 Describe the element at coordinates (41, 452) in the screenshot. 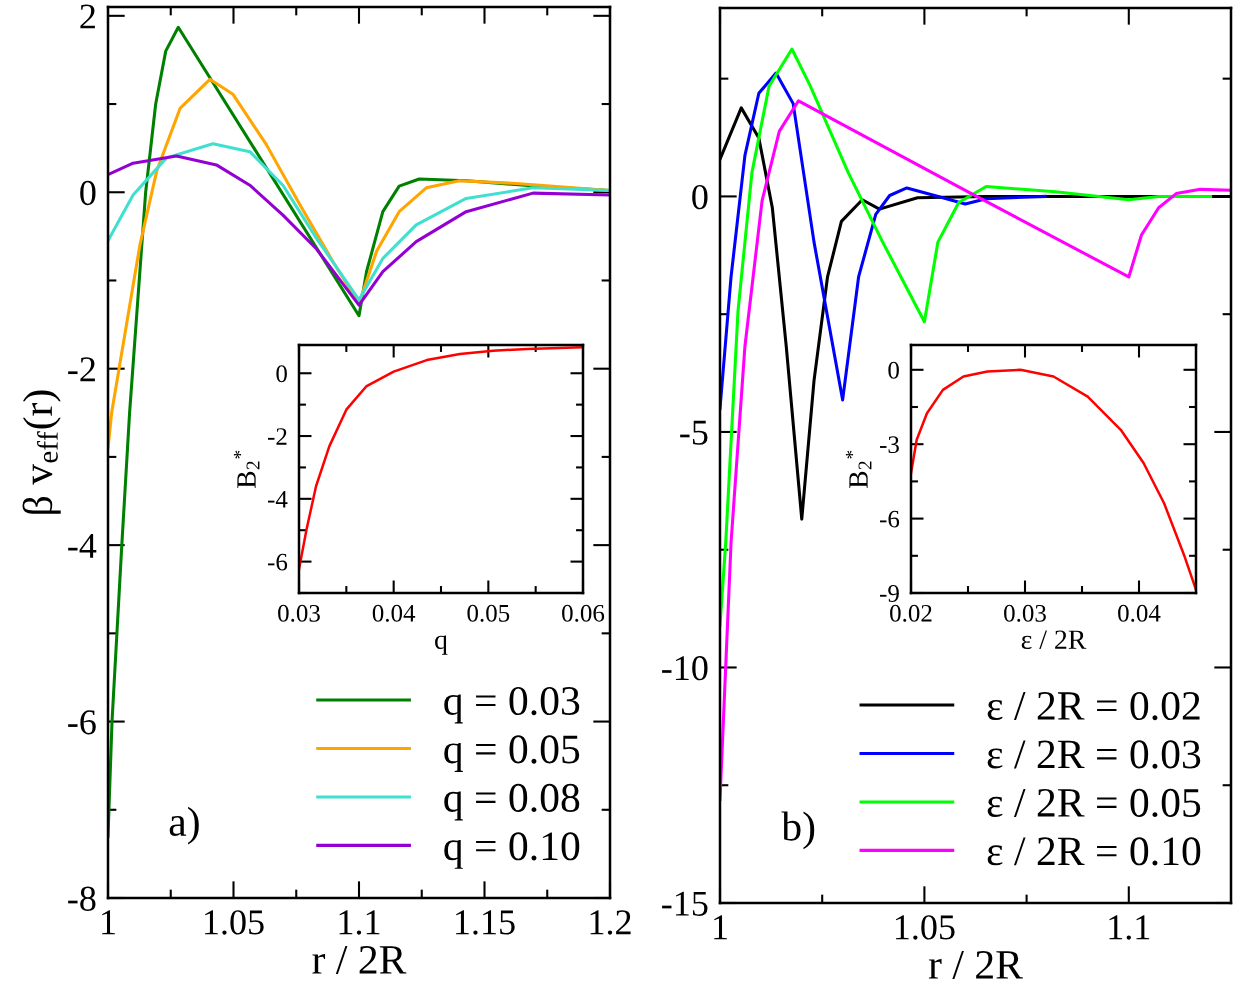

I see `y-axis-title: β v$_{eff}$(r)` at that location.